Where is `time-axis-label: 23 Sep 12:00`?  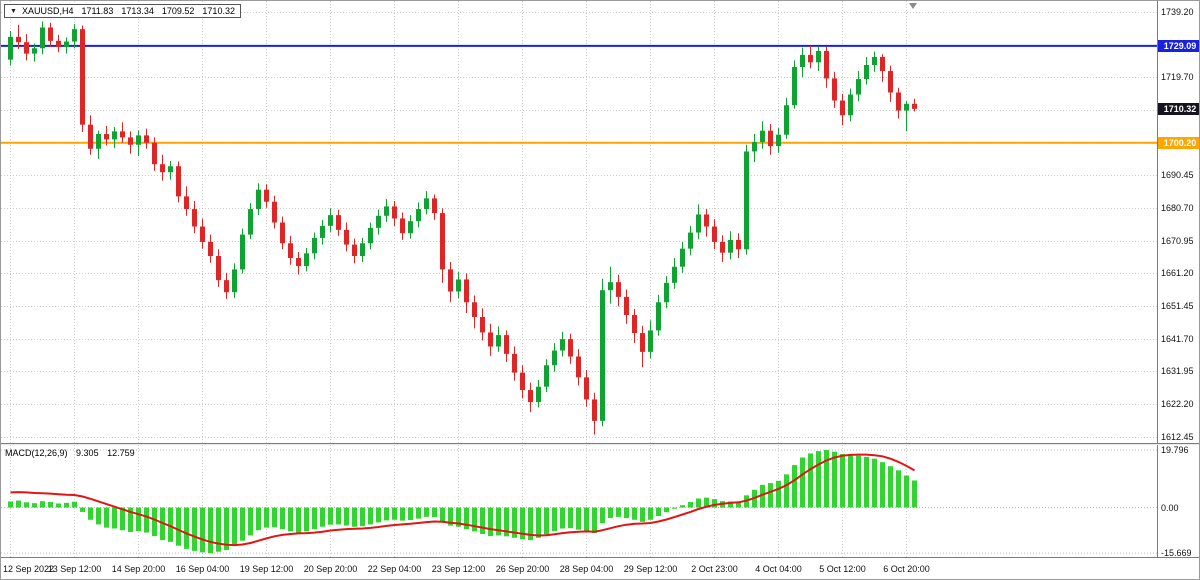
time-axis-label: 23 Sep 12:00 is located at coordinates (458, 569).